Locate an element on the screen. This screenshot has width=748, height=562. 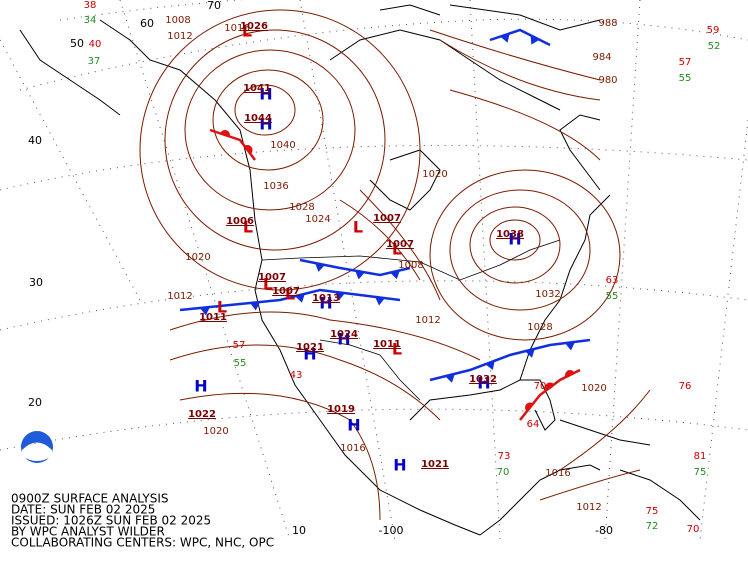
isobar-label: 1028 is located at coordinates (539, 327).